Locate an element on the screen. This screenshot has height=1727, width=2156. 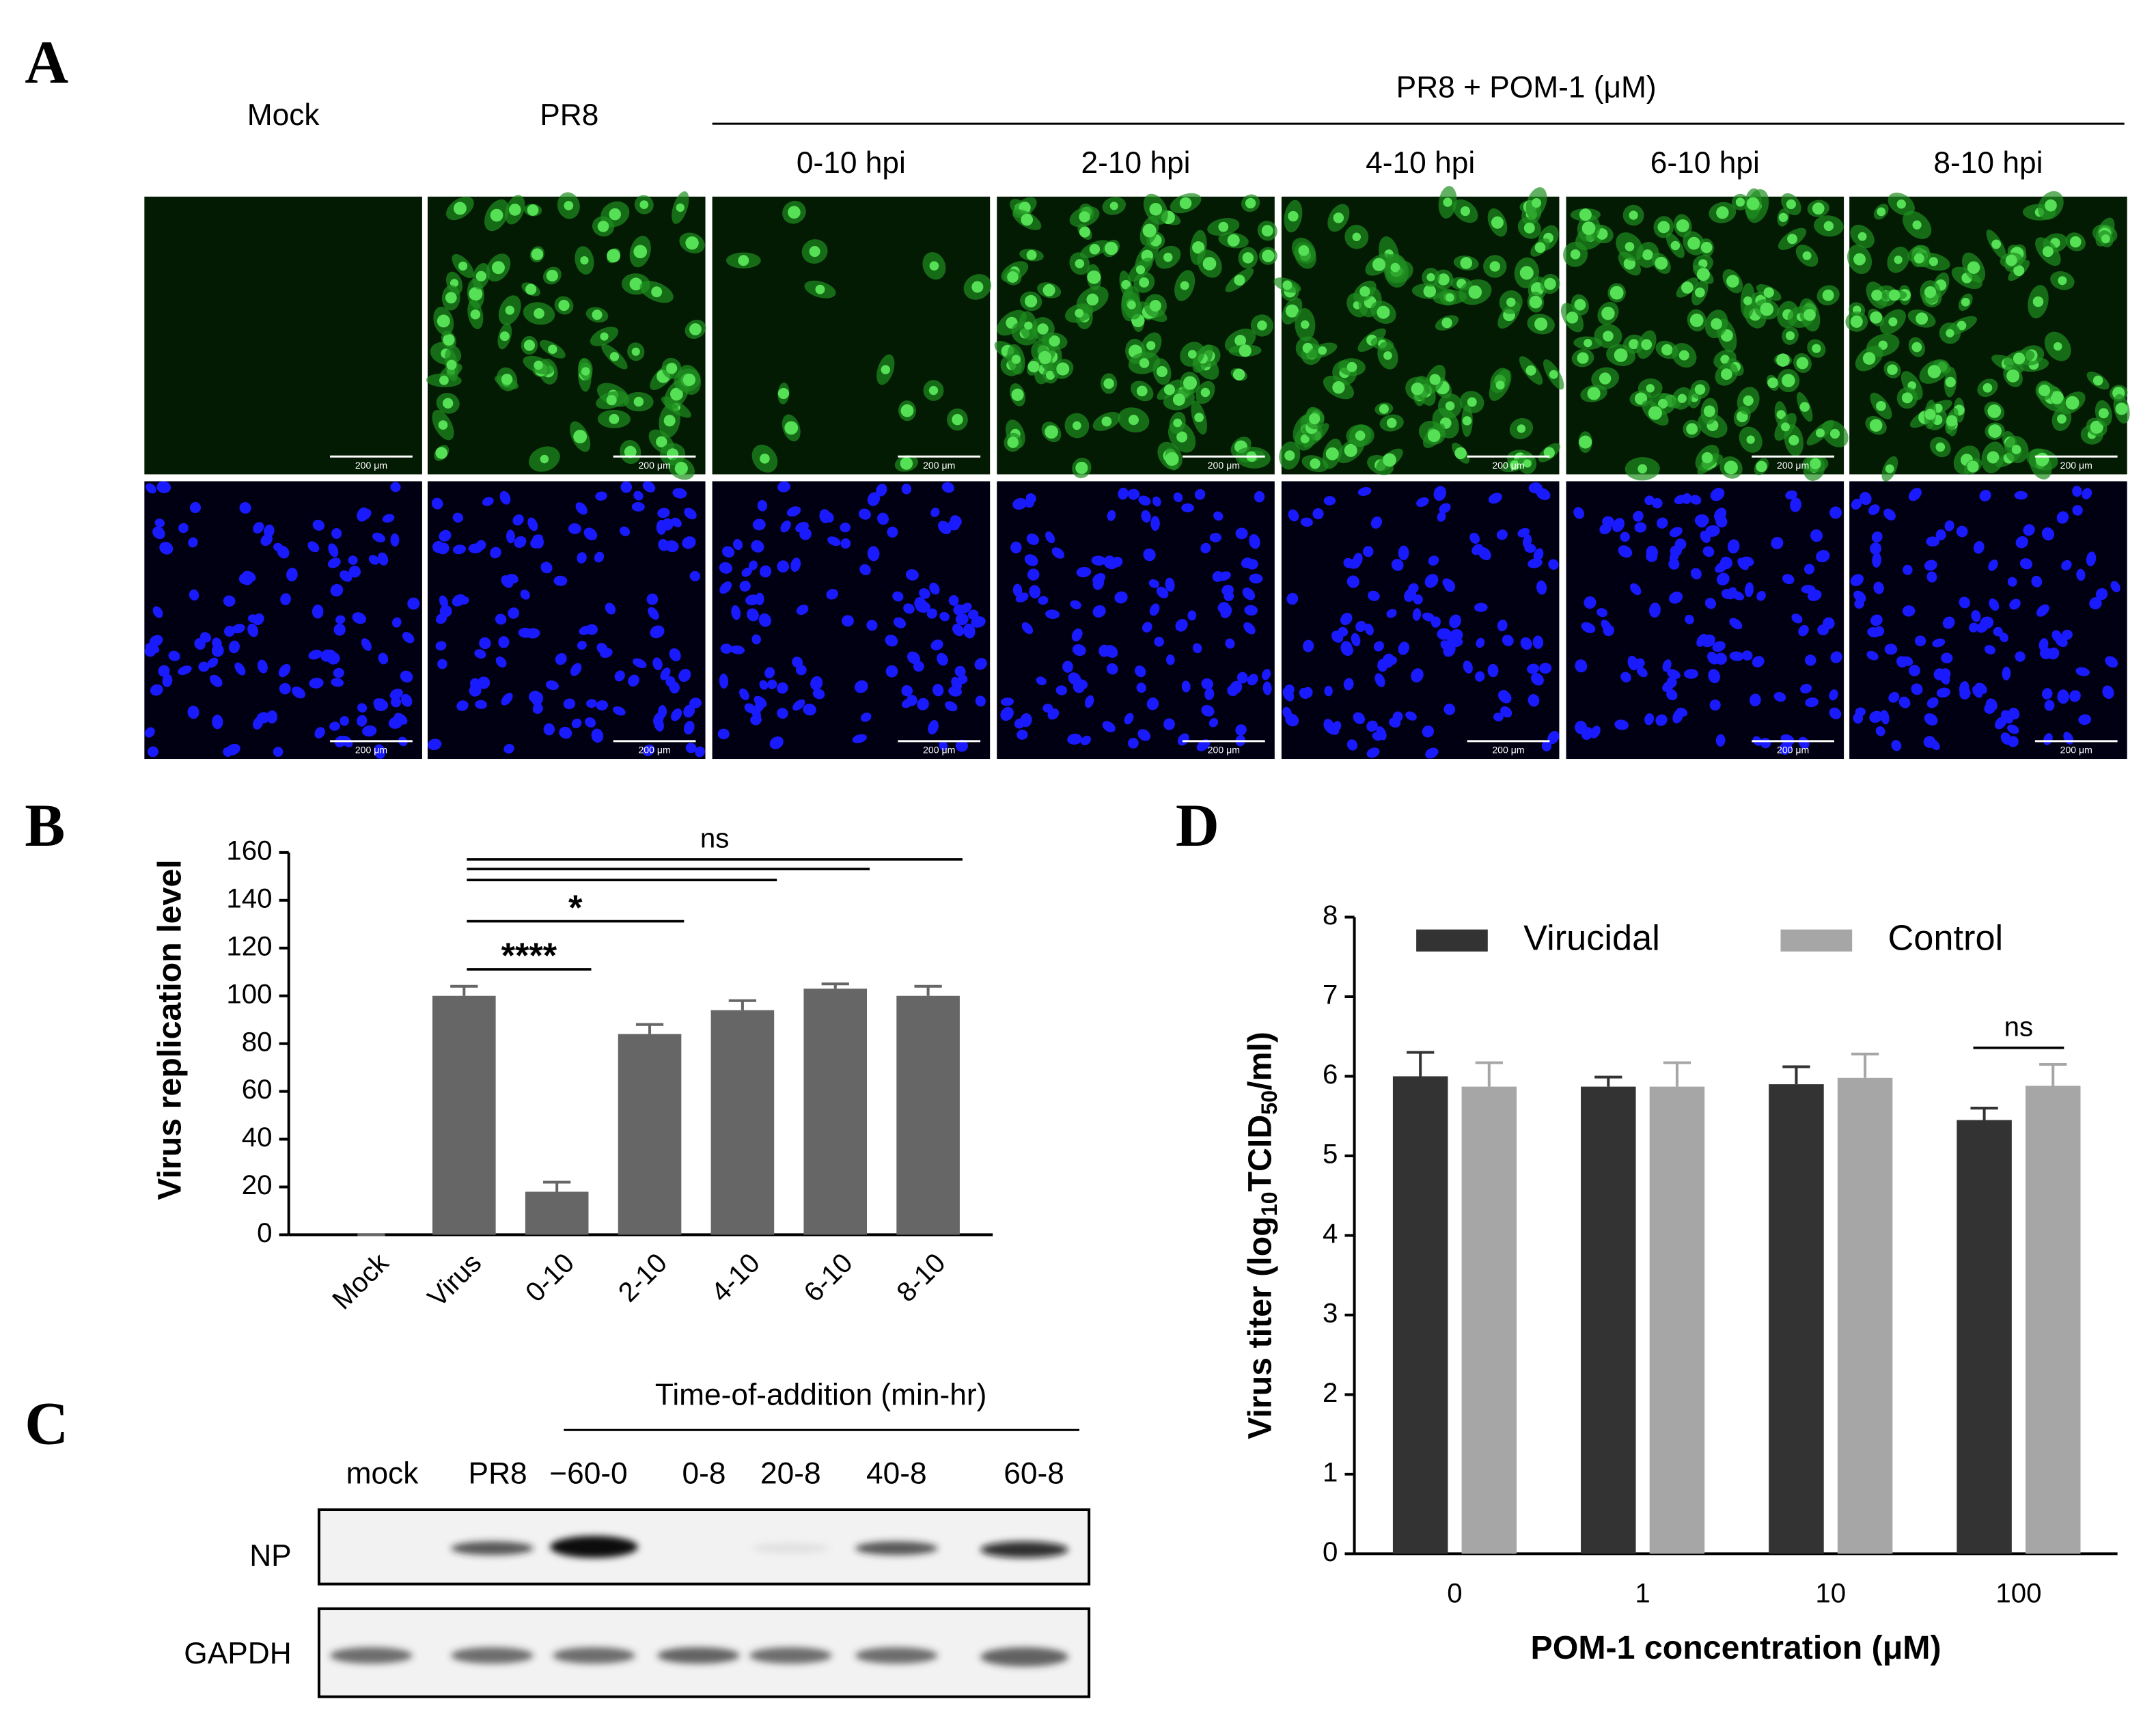
y-axis-label-part: TCID is located at coordinates (1260, 1153).